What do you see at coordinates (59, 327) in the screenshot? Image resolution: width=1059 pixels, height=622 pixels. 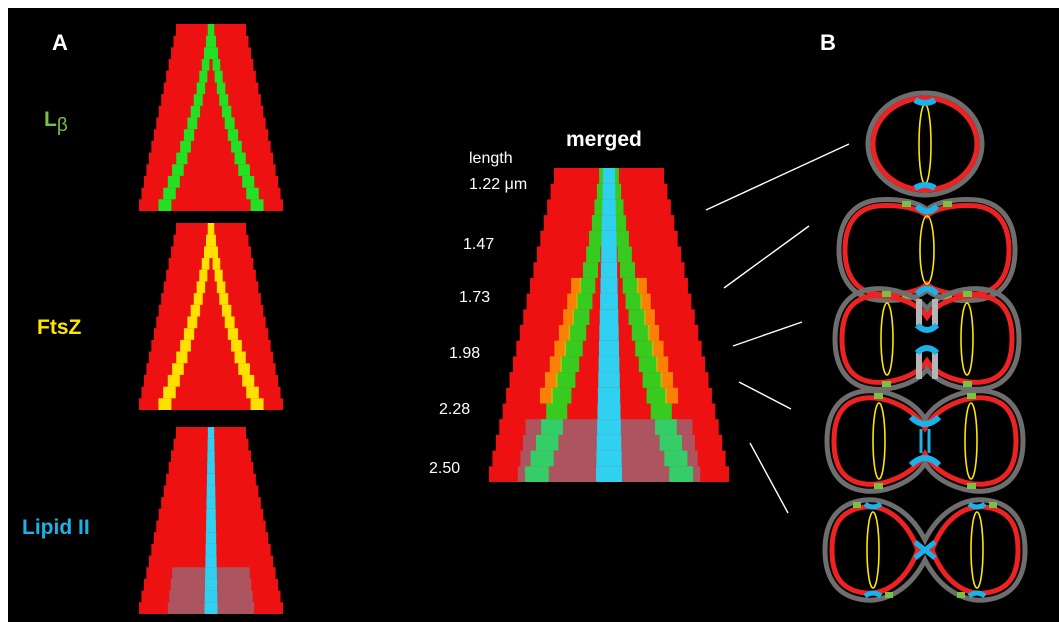 I see `label-ftsz: FtsZ` at bounding box center [59, 327].